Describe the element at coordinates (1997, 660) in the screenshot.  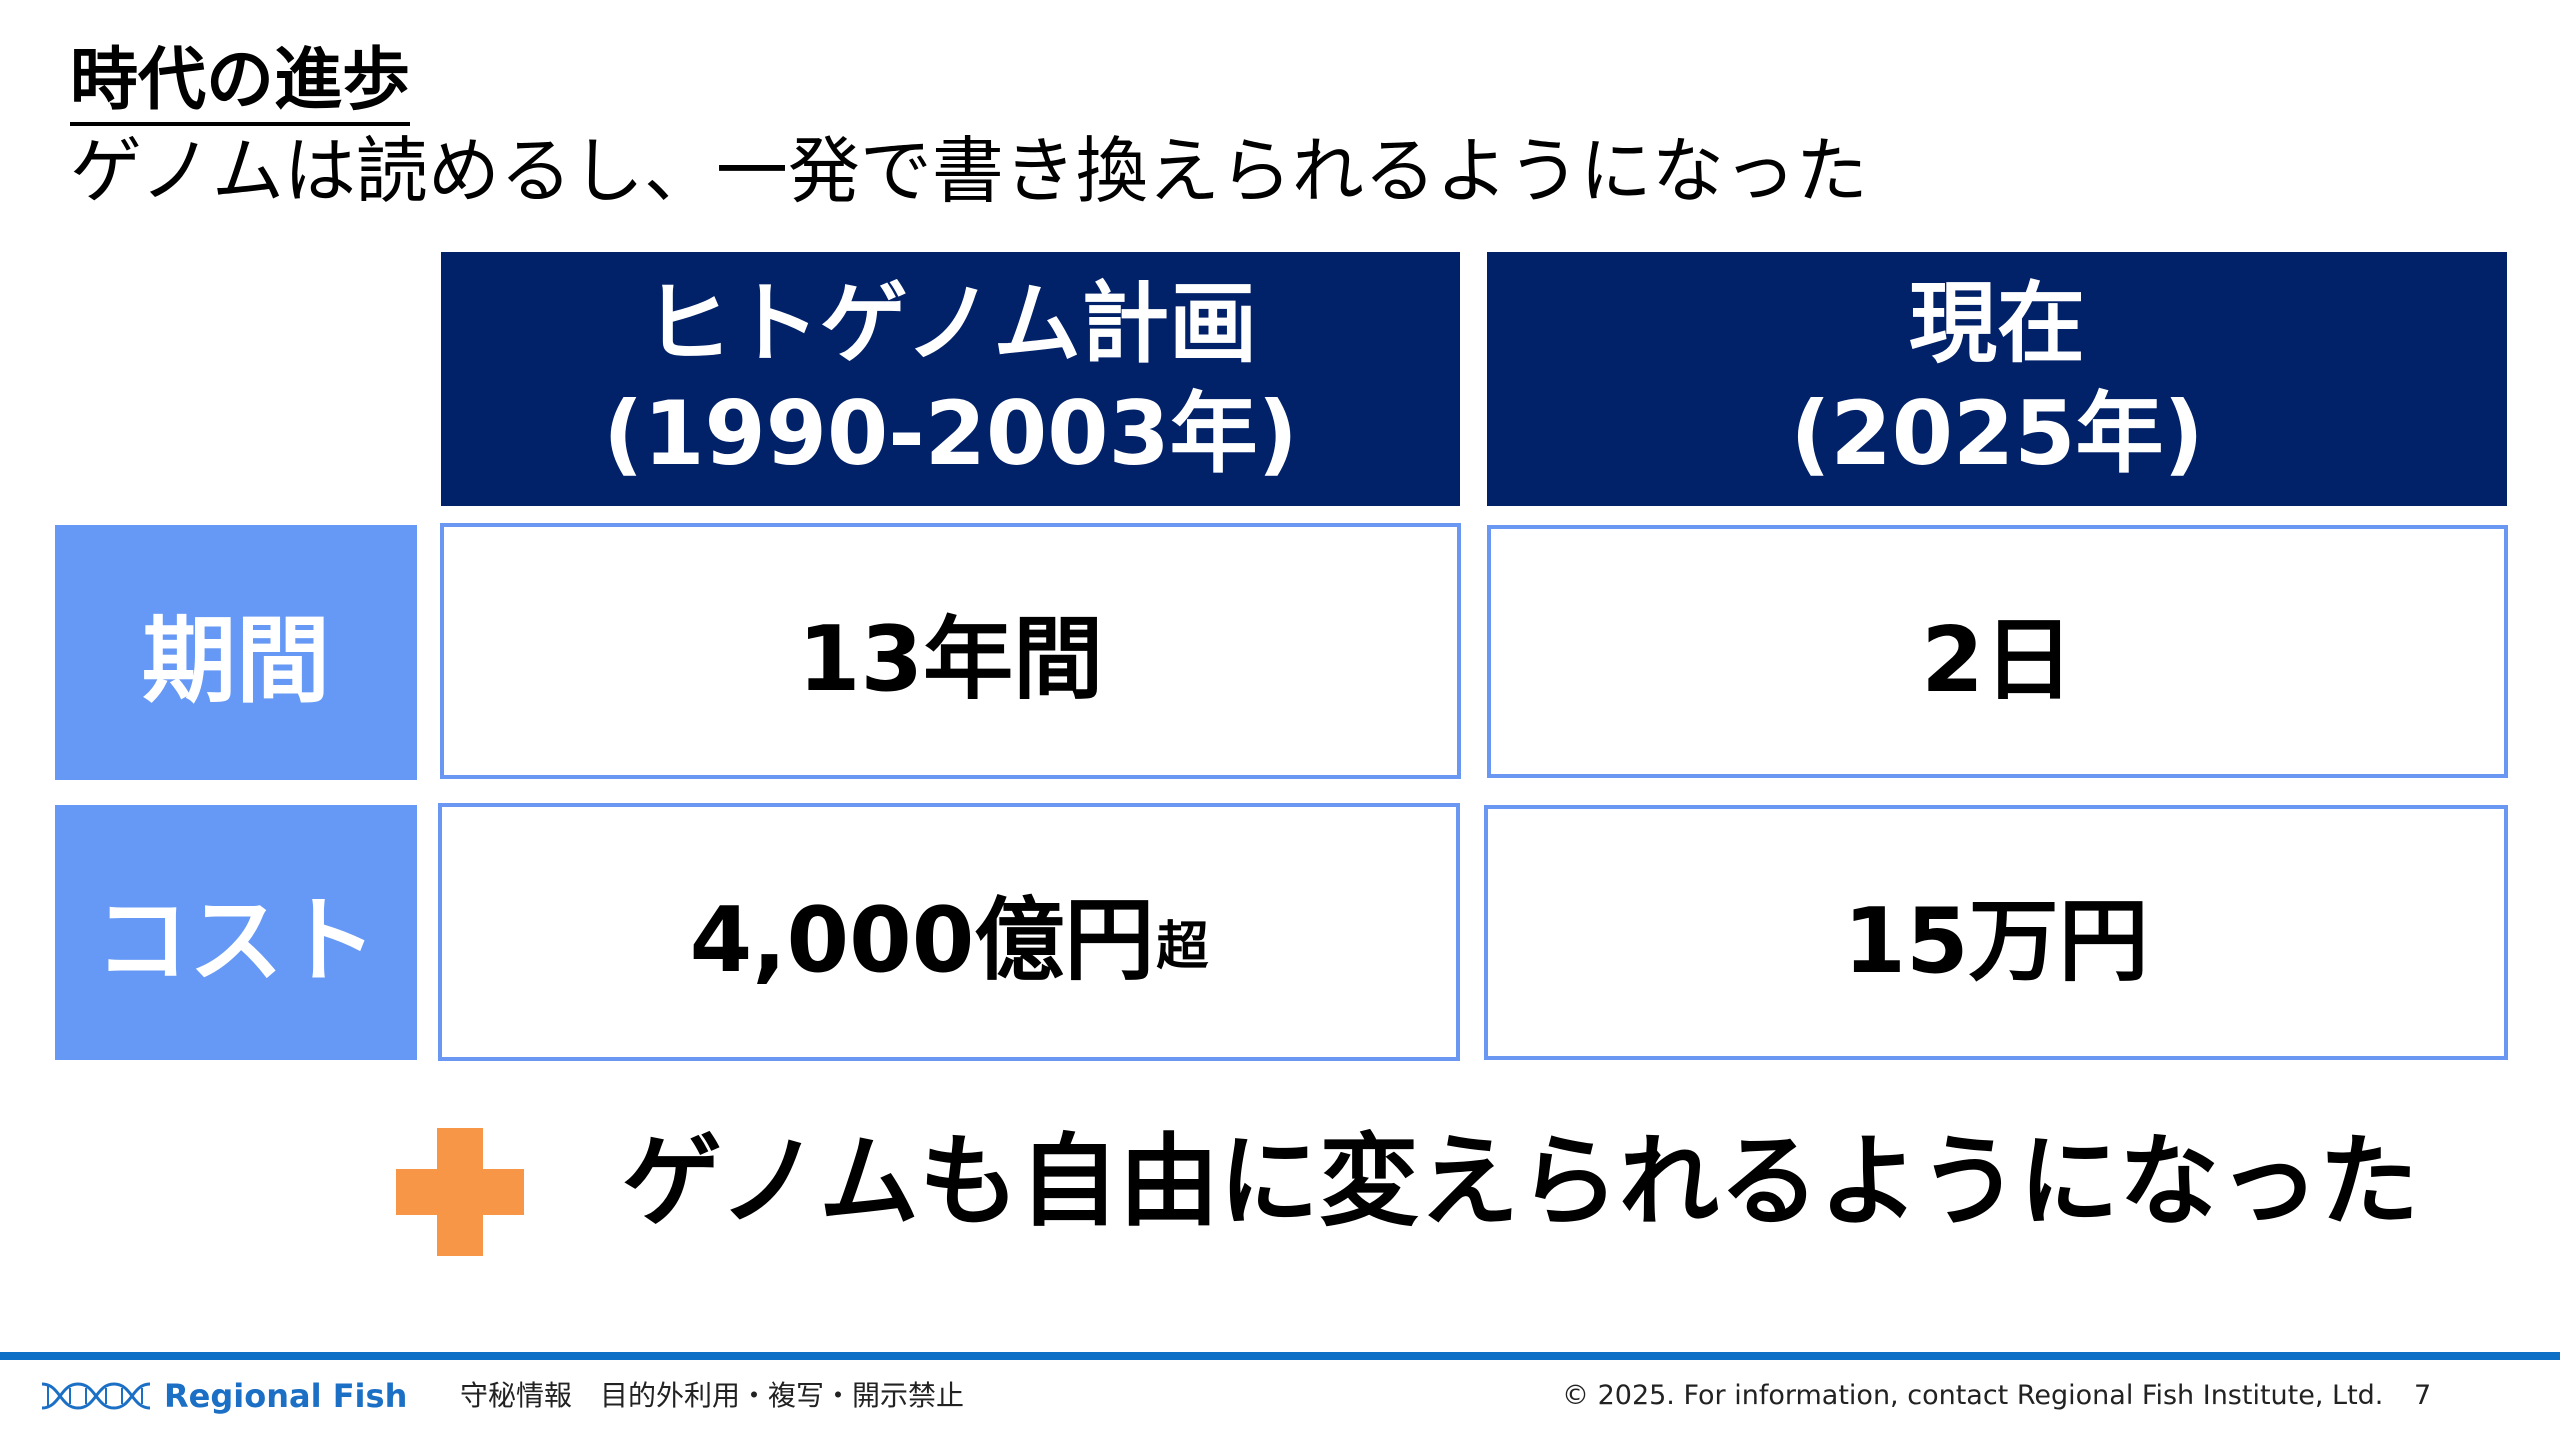
I see `cell-value: 2日` at that location.